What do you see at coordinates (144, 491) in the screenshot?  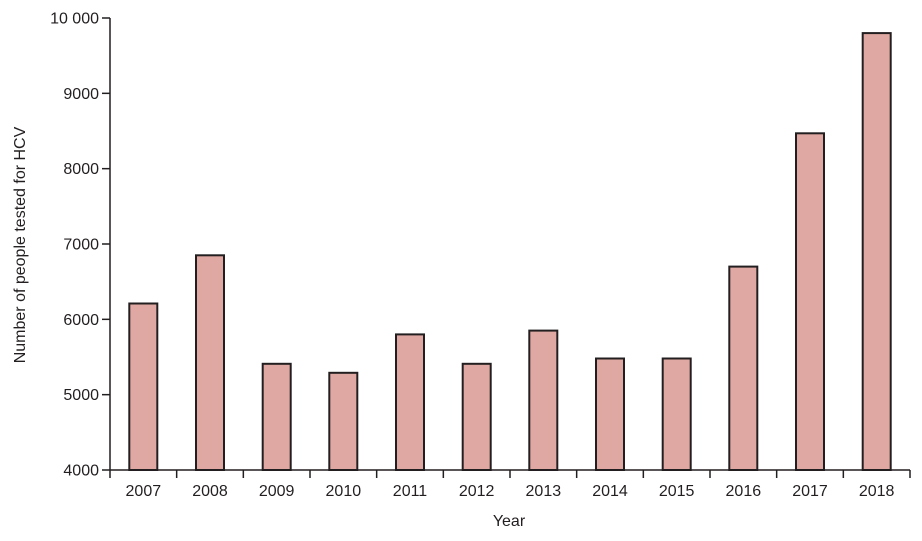 I see `x-tick-label-2007: 2007` at bounding box center [144, 491].